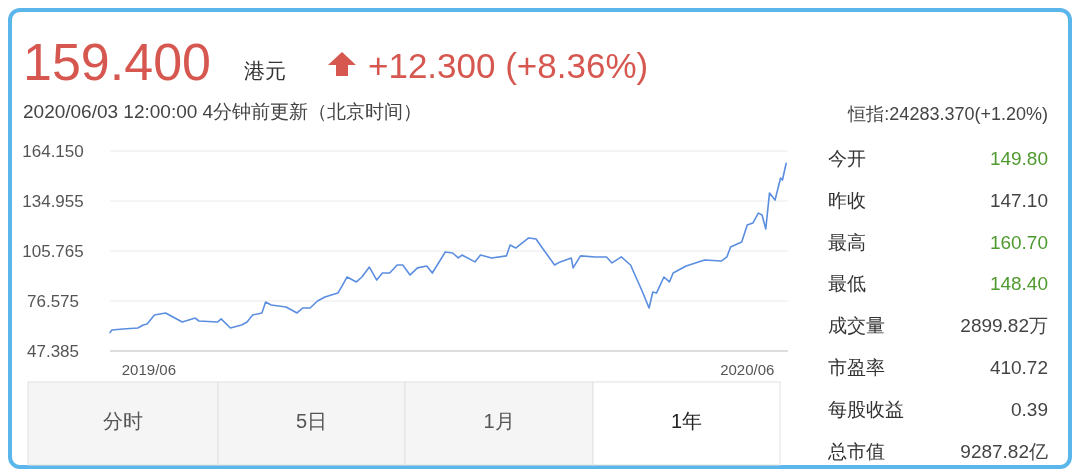 Image resolution: width=1080 pixels, height=469 pixels. Describe the element at coordinates (856, 451) in the screenshot. I see `text: 总市值` at that location.